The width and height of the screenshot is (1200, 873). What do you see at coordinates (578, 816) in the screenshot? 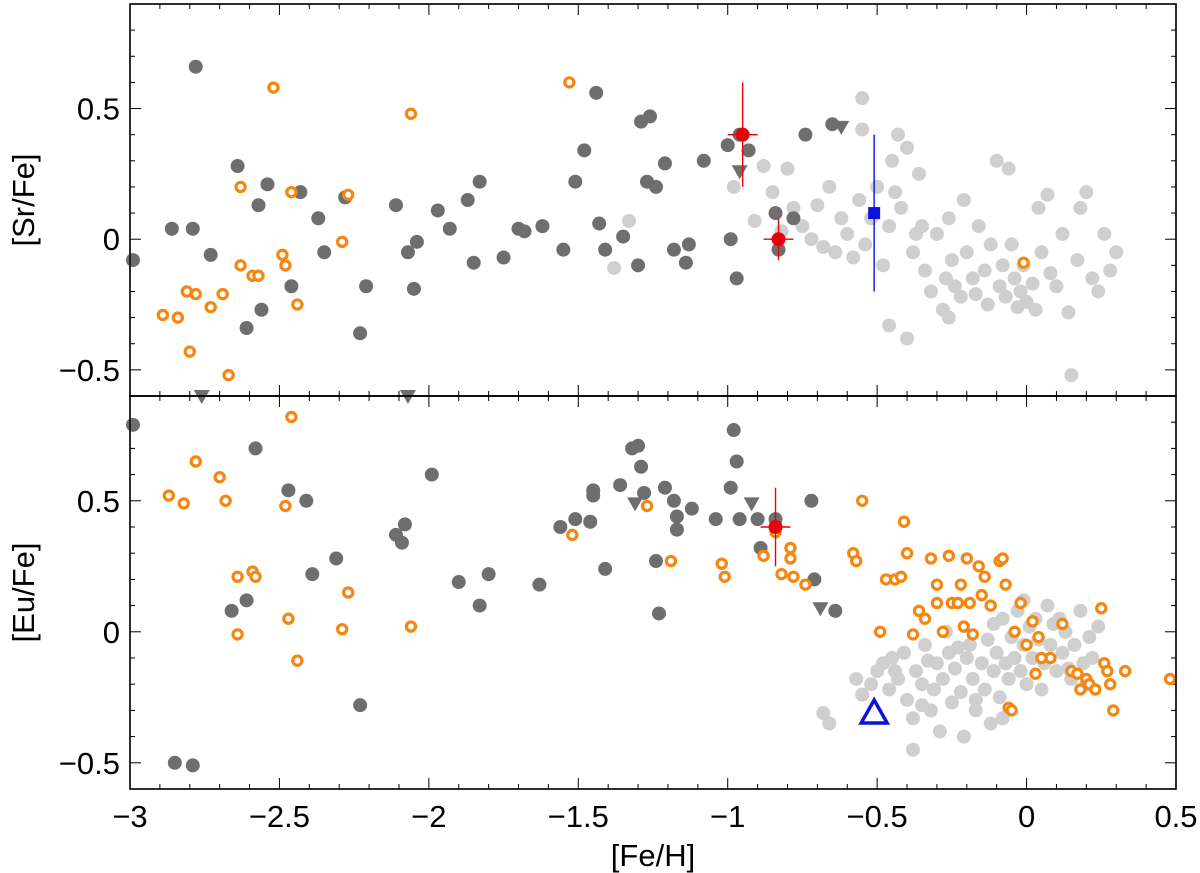
I see `x-tick-label: −1.5` at bounding box center [578, 816].